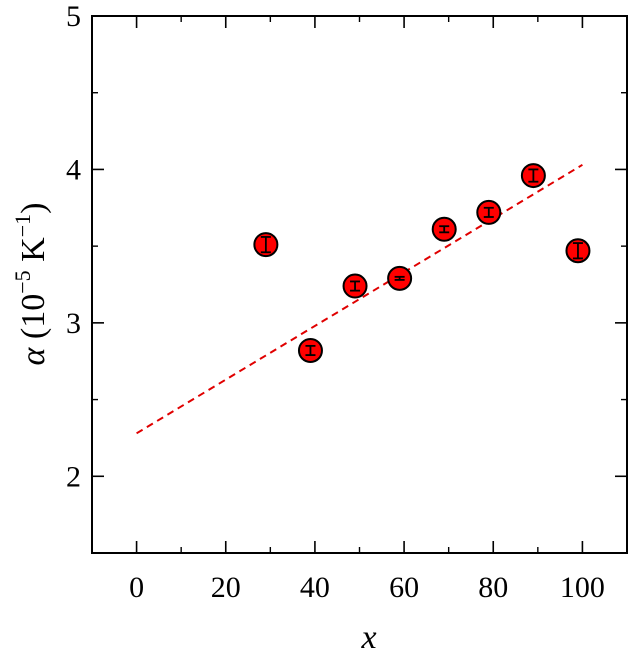  I want to click on x-tick-label: 20, so click(226, 587).